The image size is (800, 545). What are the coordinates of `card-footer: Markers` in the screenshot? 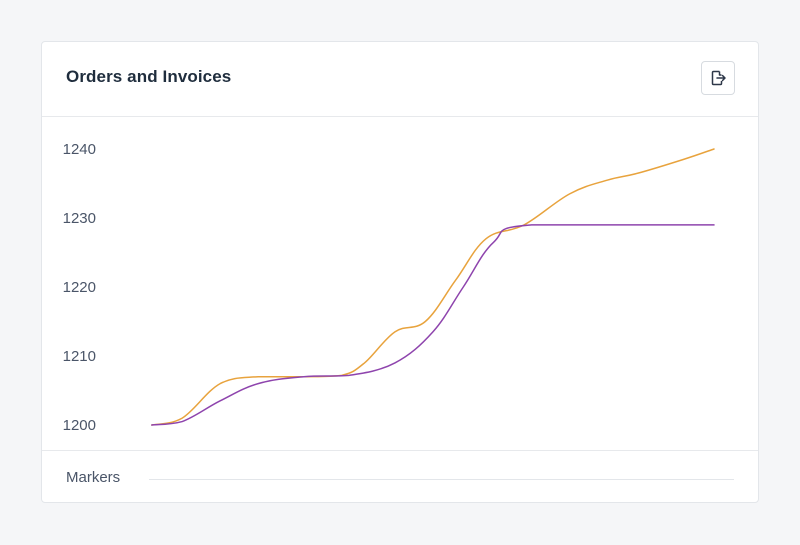 It's located at (400, 476).